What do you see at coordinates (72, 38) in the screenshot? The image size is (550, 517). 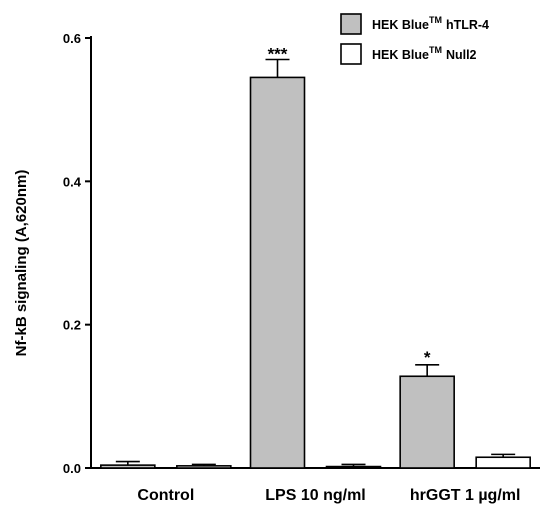 I see `y-tick-label: 0.6` at bounding box center [72, 38].